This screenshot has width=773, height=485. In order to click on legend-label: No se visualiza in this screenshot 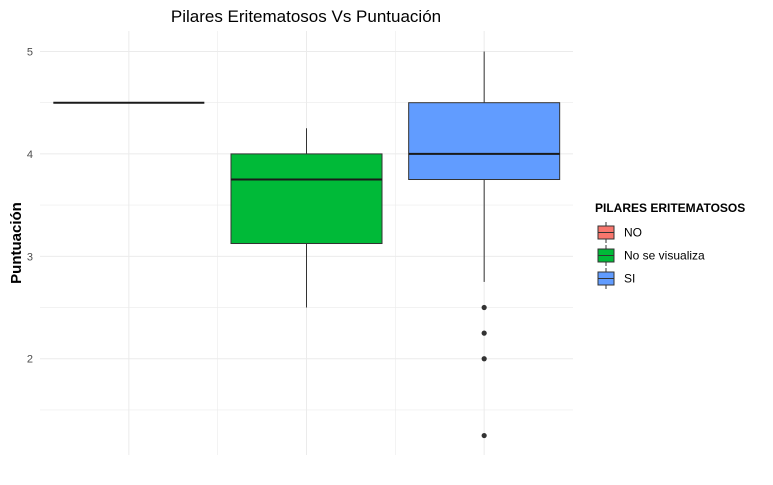, I will do `click(664, 256)`.